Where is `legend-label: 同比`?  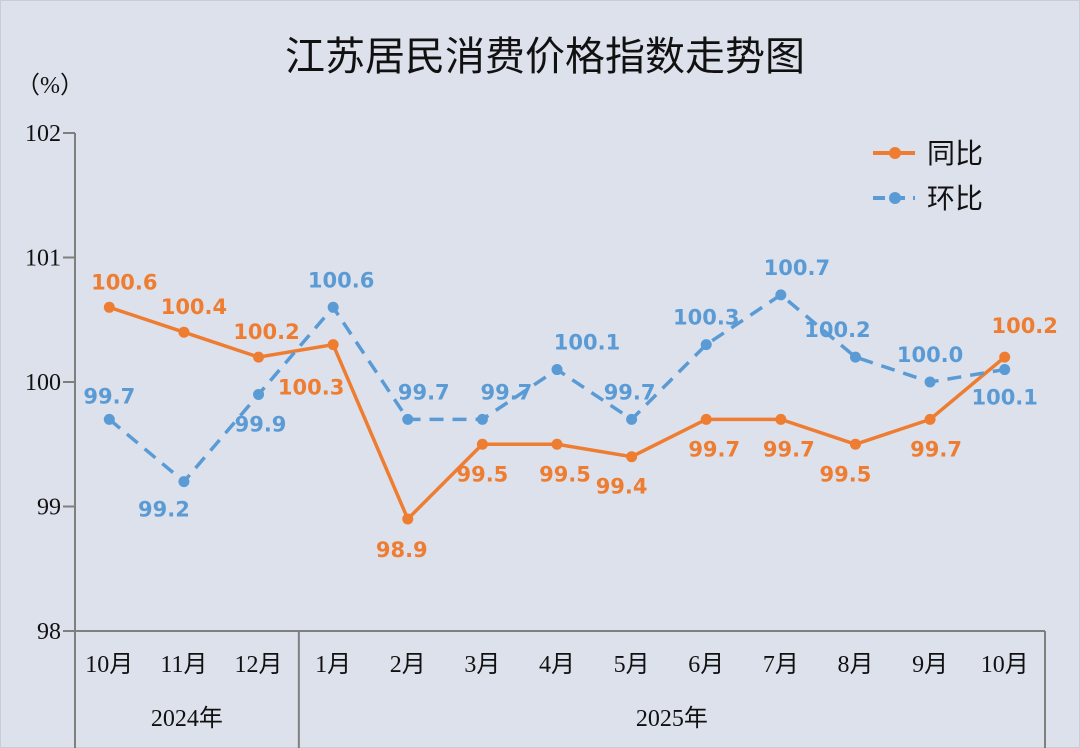 legend-label: 同比 is located at coordinates (955, 153).